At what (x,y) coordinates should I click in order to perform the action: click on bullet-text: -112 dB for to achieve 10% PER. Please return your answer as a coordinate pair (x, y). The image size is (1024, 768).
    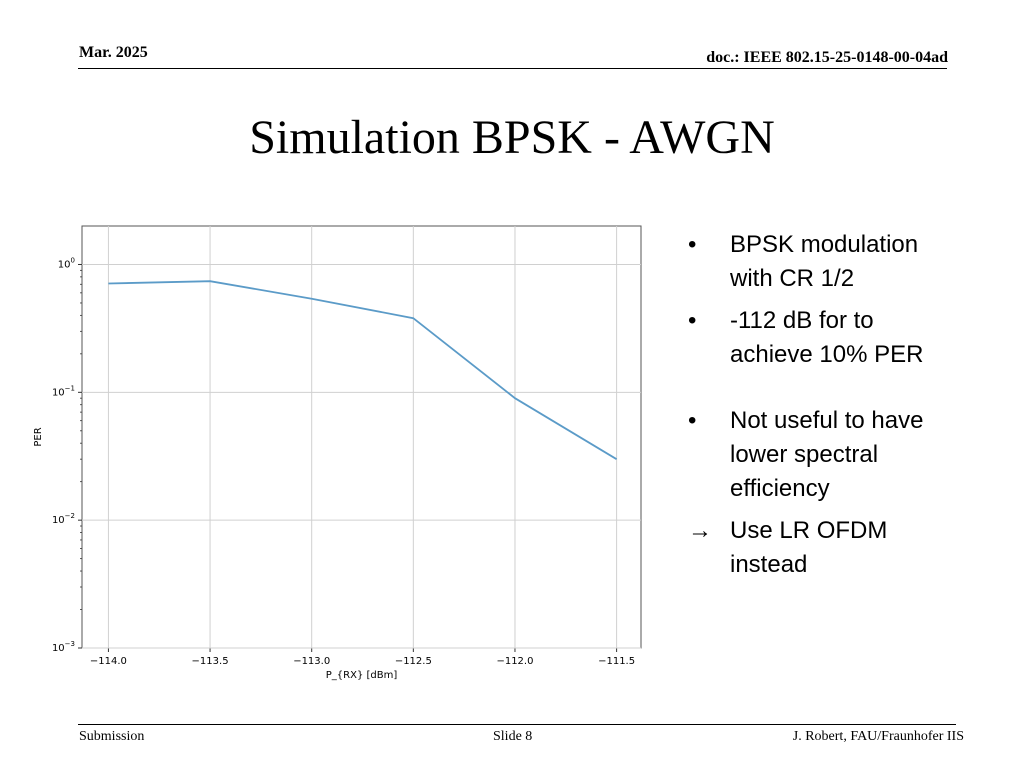
    Looking at the image, I should click on (827, 337).